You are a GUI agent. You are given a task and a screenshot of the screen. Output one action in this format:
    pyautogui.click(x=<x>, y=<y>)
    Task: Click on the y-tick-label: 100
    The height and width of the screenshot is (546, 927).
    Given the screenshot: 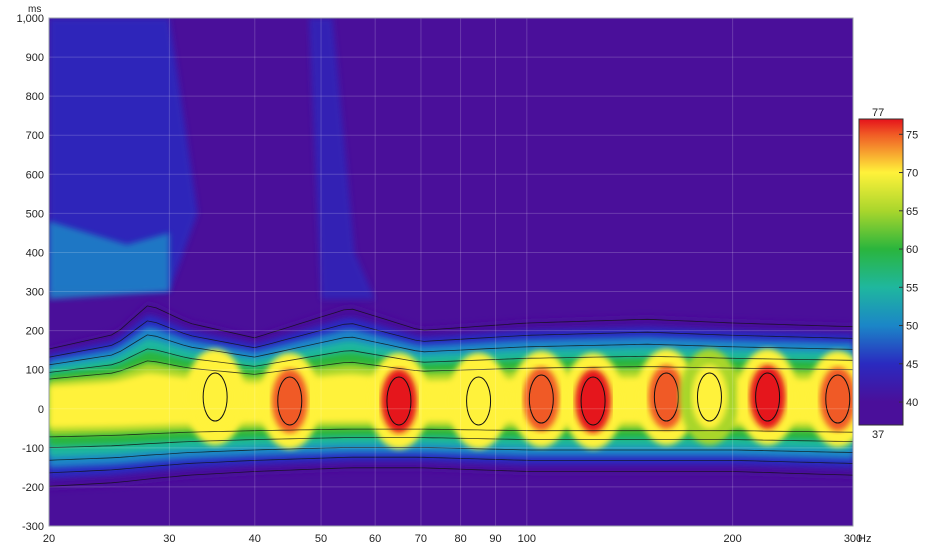 What is the action you would take?
    pyautogui.click(x=35, y=371)
    